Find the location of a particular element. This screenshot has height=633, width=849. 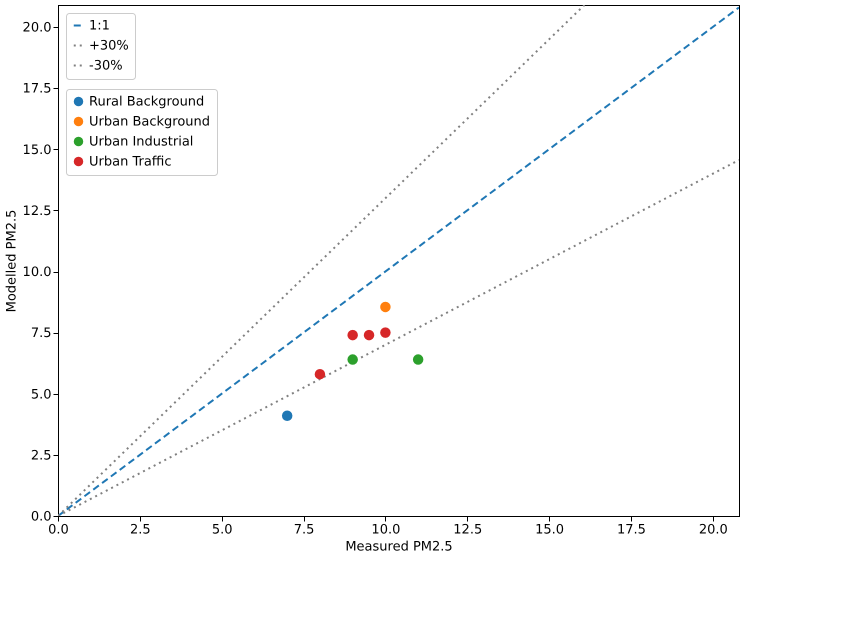

legend-label: +30% is located at coordinates (109, 46).